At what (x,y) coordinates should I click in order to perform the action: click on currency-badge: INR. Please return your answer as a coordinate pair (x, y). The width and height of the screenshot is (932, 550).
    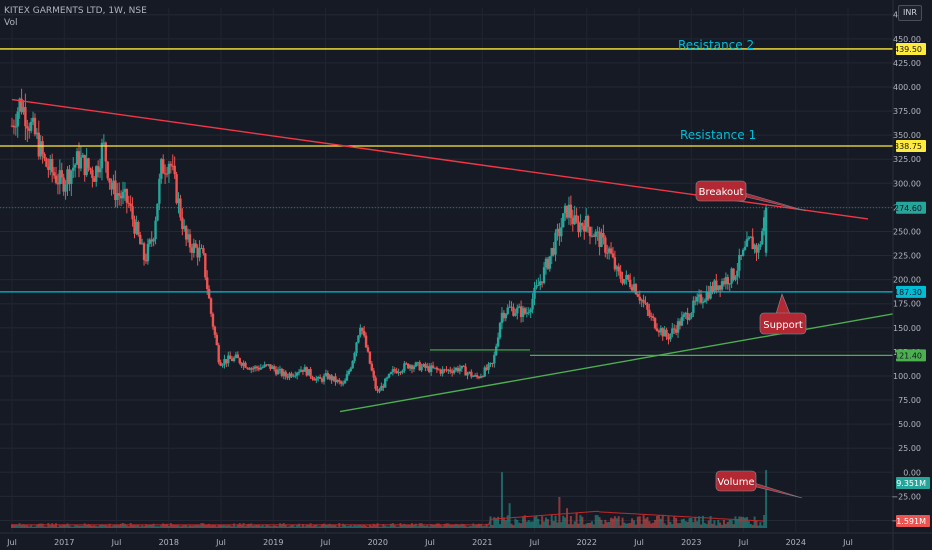
    Looking at the image, I should click on (910, 13).